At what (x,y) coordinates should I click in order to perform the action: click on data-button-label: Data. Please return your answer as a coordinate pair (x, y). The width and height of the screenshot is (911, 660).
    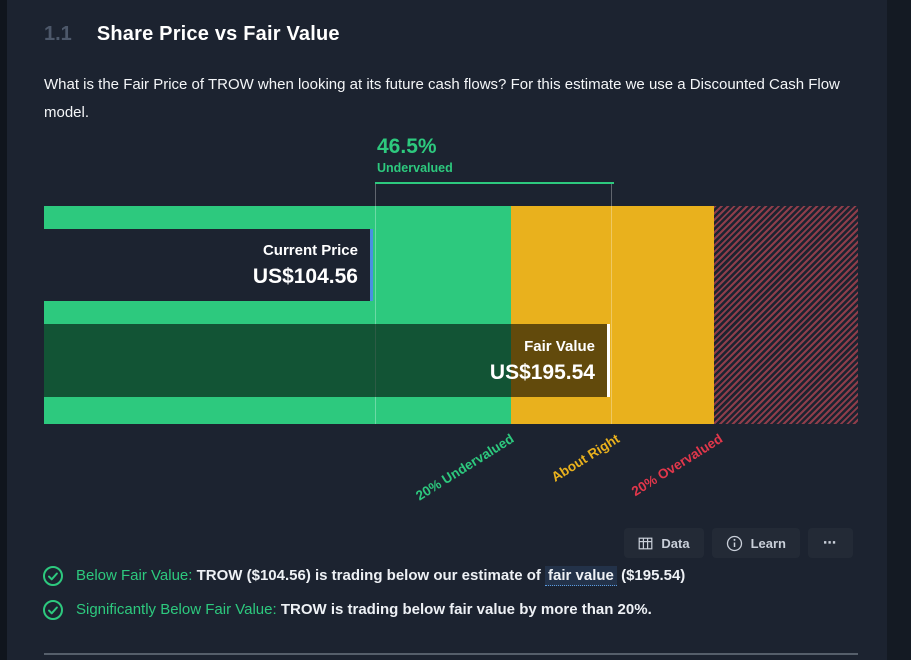
    Looking at the image, I should click on (675, 543).